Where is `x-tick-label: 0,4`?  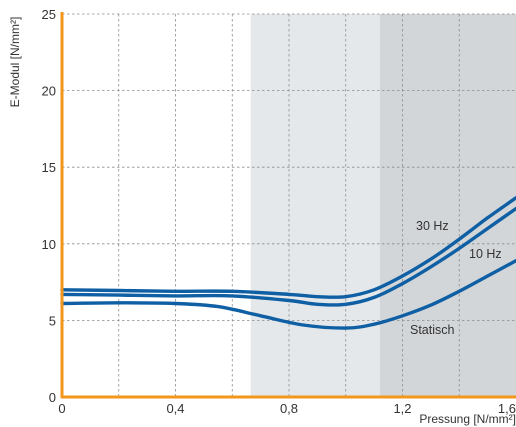
x-tick-label: 0,4 is located at coordinates (175, 408).